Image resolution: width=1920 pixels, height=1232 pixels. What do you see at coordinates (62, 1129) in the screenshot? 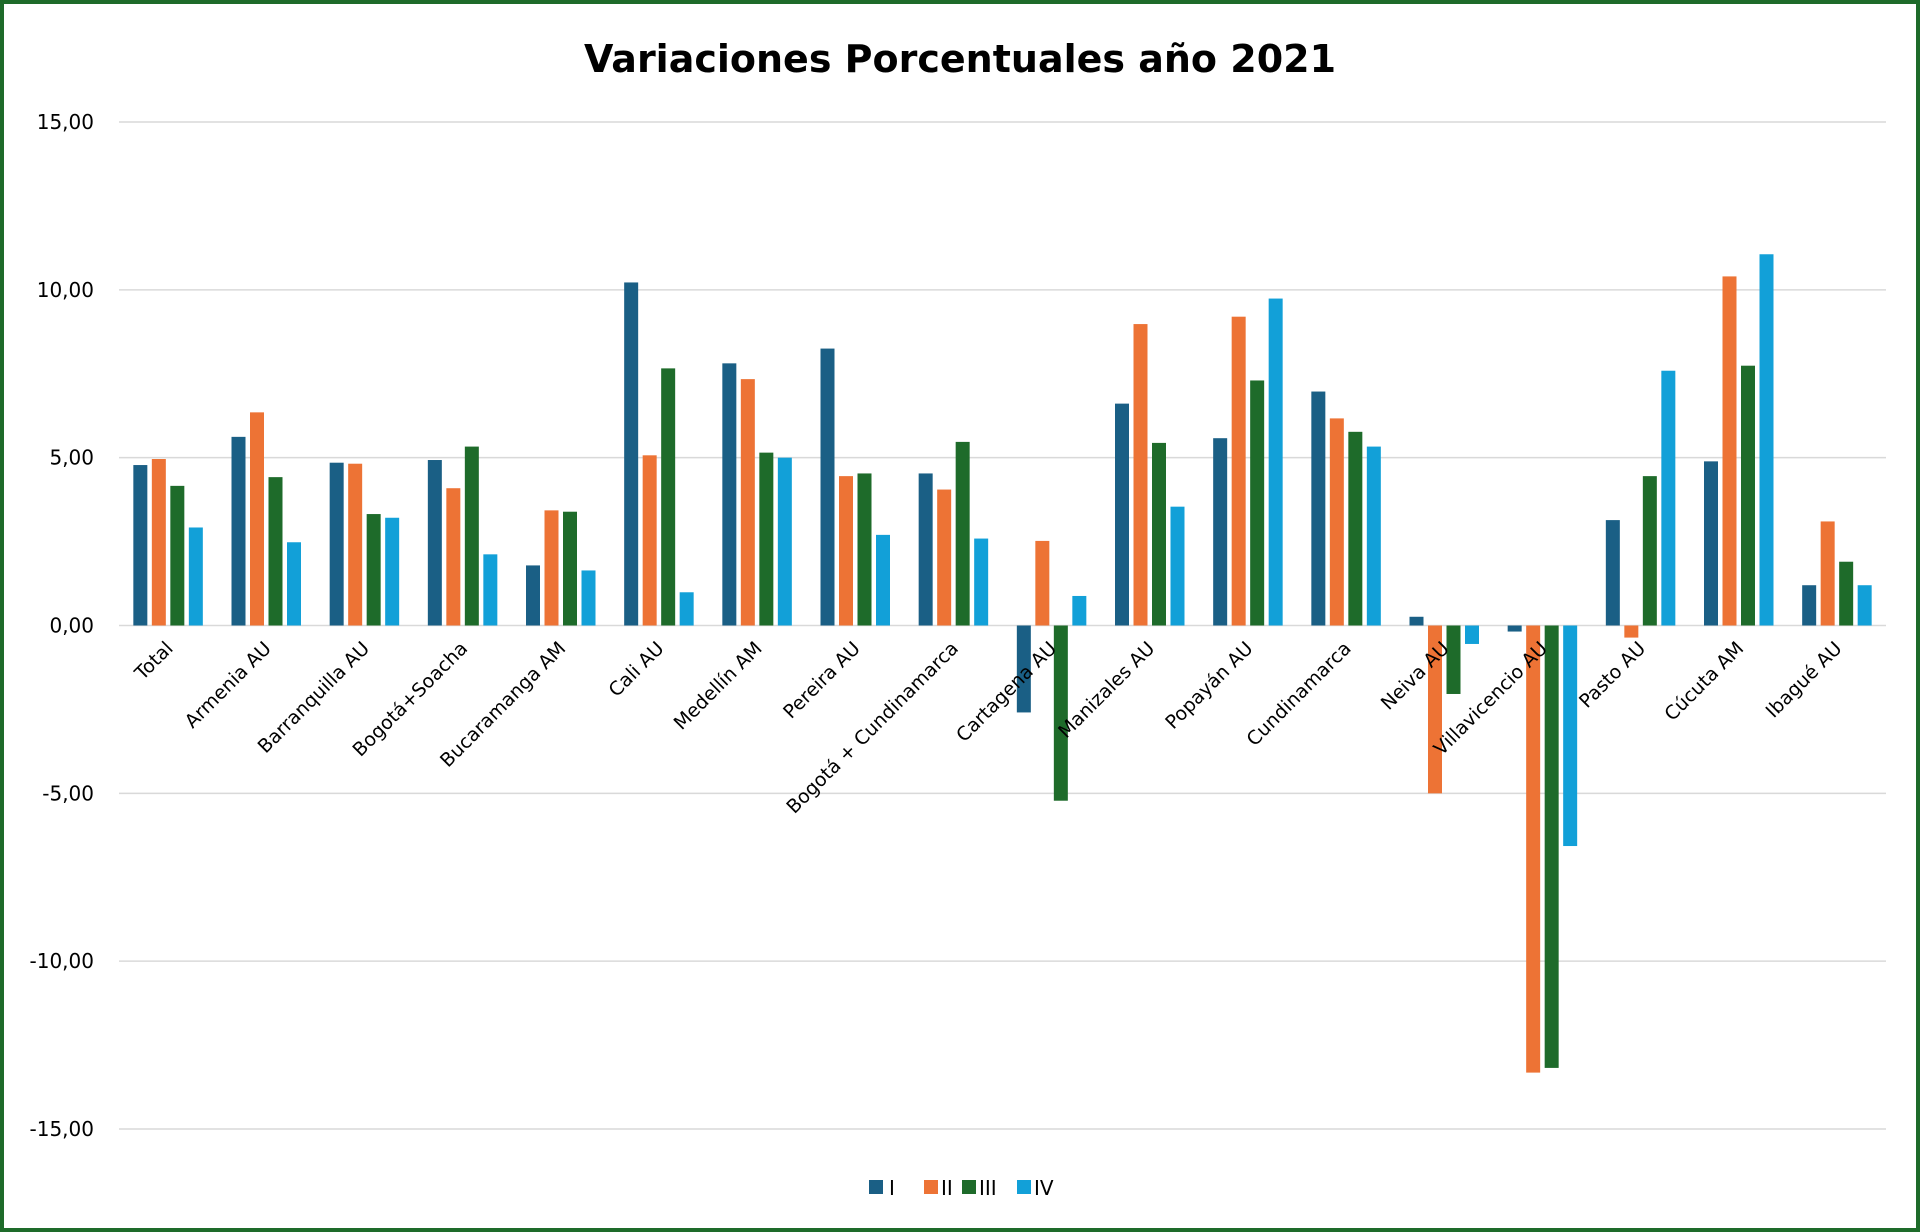
I see `y-tick-label: -15,00` at bounding box center [62, 1129].